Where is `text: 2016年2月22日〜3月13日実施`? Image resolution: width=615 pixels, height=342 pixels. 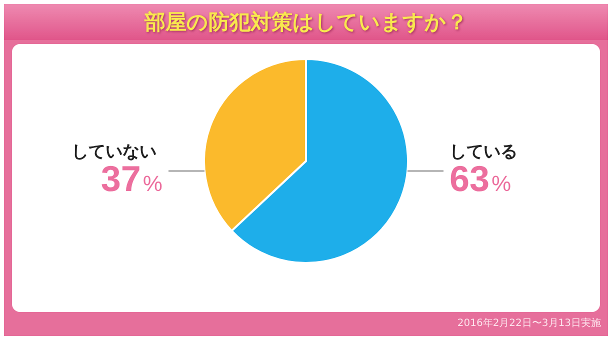 text: 2016年2月22日〜3月13日実施 is located at coordinates (529, 323).